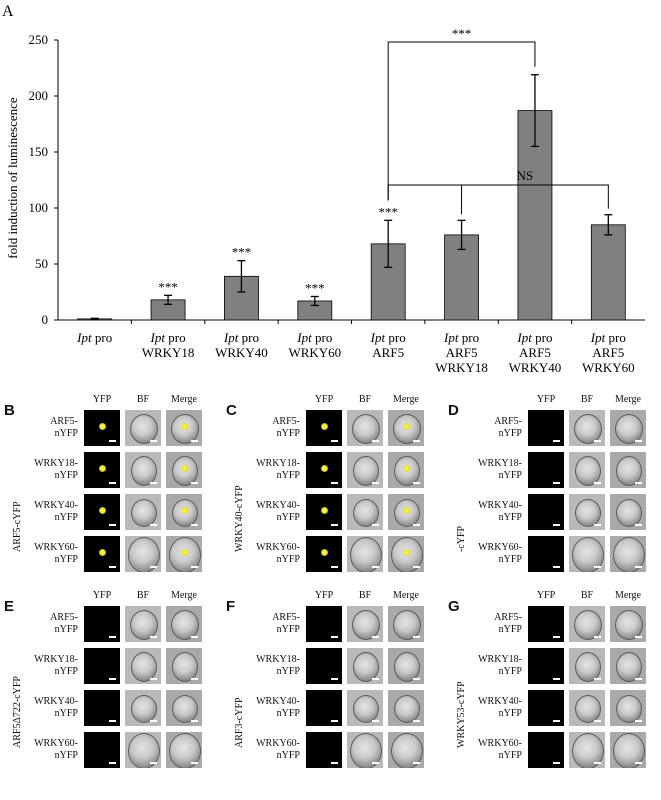 The image size is (661, 800). I want to click on panel-letter: E, so click(9, 606).